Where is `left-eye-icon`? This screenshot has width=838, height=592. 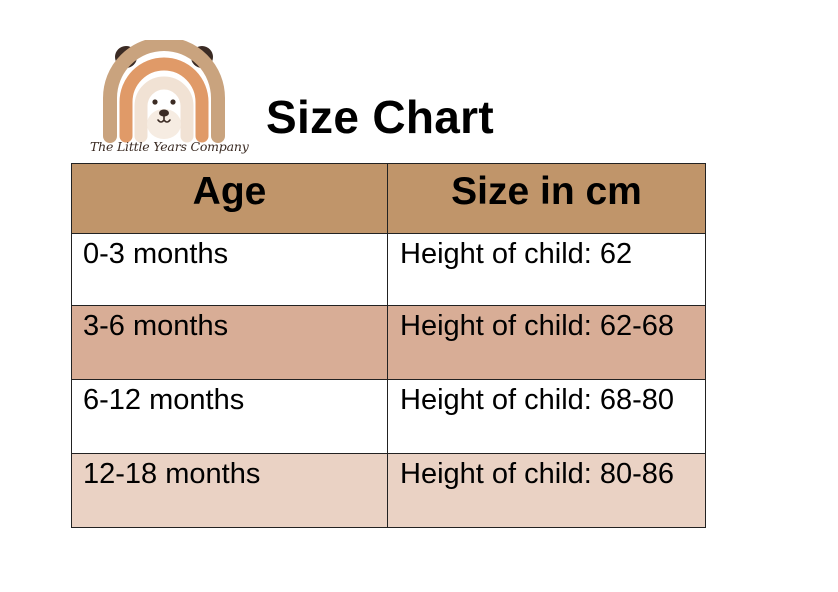
left-eye-icon is located at coordinates (155, 102).